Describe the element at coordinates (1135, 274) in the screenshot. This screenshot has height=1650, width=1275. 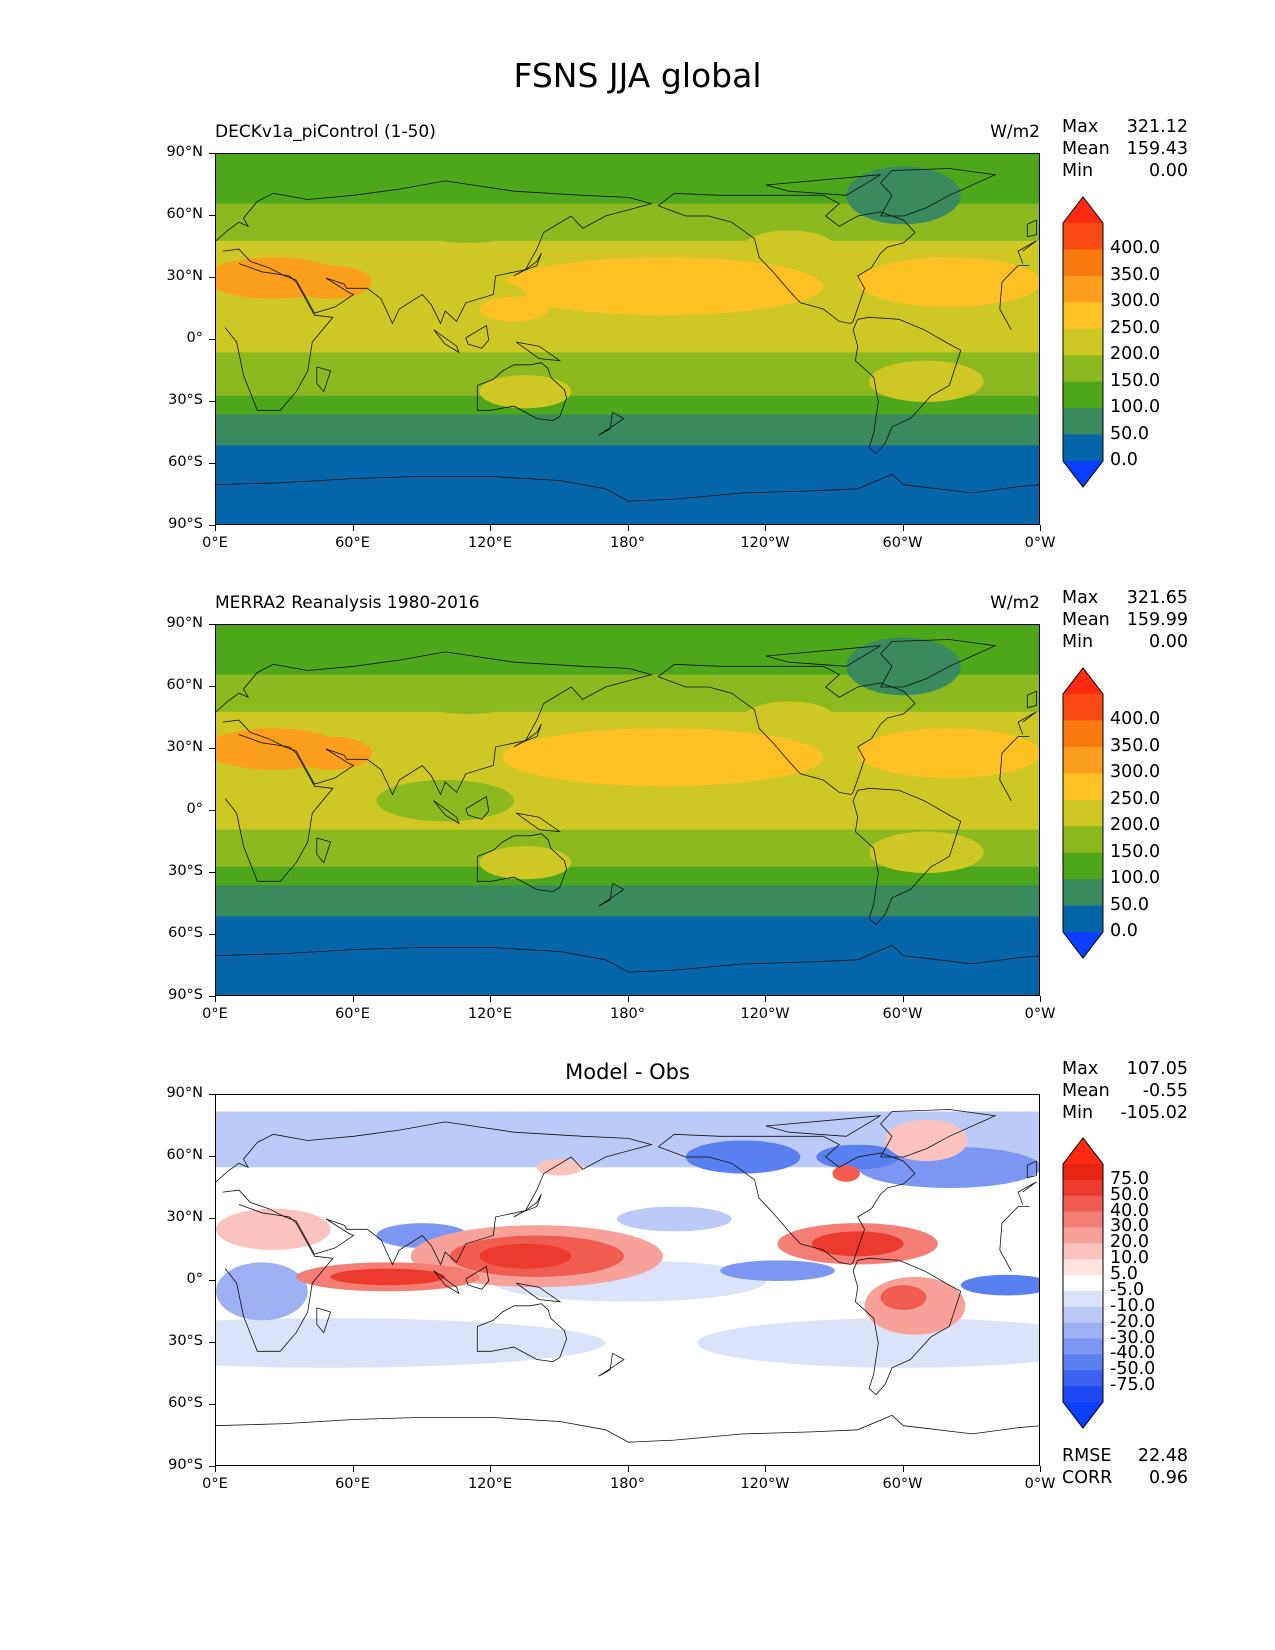
I see `colorbar-label: 350.0` at that location.